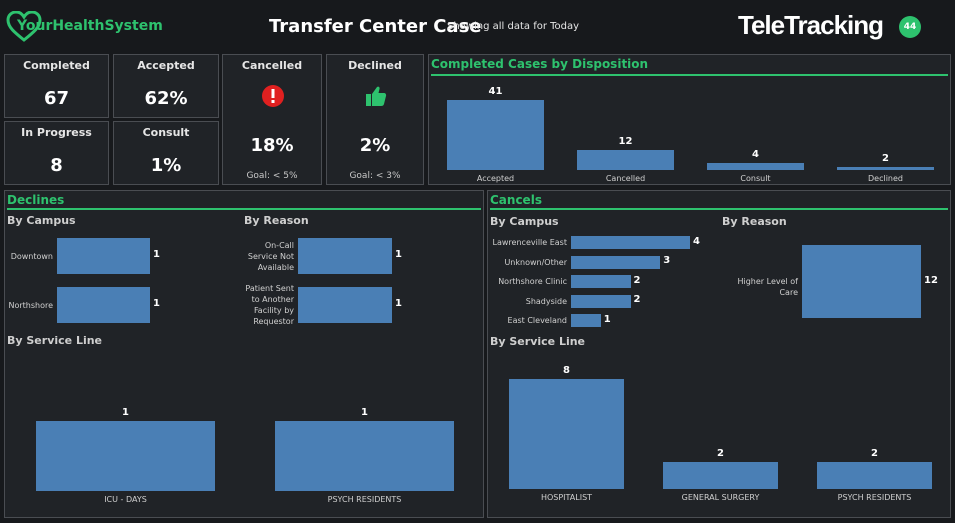 The height and width of the screenshot is (523, 955). Describe the element at coordinates (166, 153) in the screenshot. I see `kpi-consult: Consult 1%` at that location.